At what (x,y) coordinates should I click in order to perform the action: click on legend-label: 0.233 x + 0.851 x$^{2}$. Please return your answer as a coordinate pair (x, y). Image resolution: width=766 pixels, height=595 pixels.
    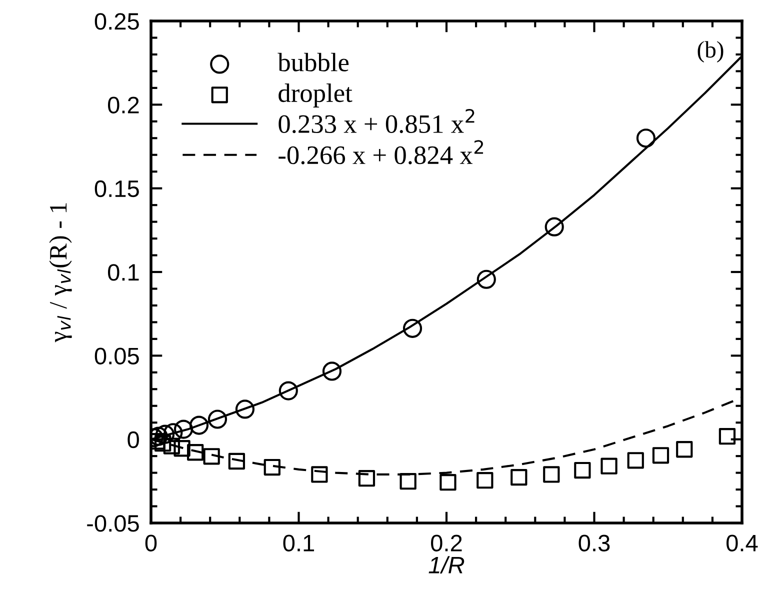
    Looking at the image, I should click on (376, 121).